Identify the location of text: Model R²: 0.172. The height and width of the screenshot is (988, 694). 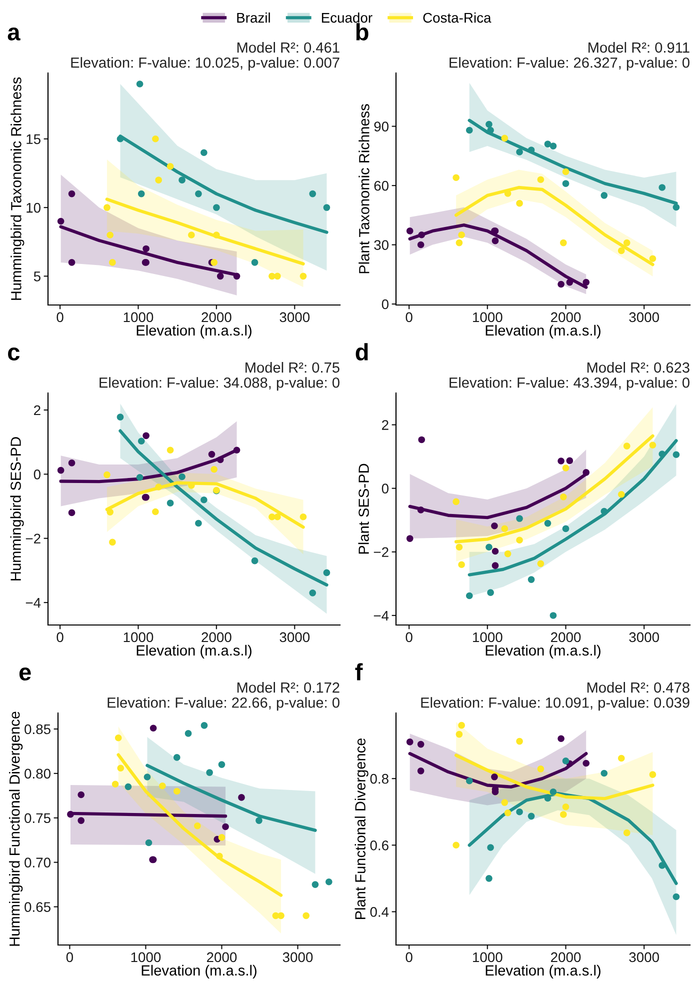
(288, 687).